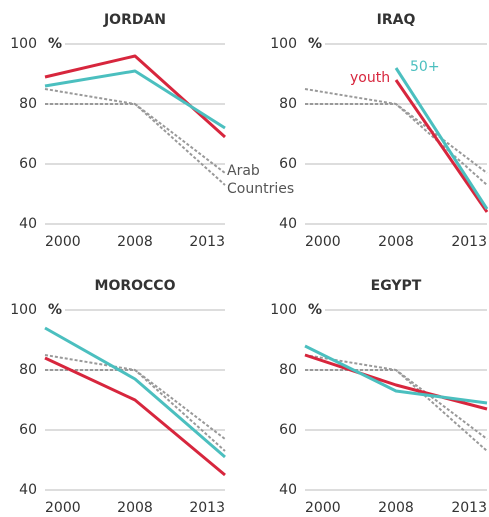  What do you see at coordinates (260, 189) in the screenshot?
I see `annotation: Countries` at bounding box center [260, 189].